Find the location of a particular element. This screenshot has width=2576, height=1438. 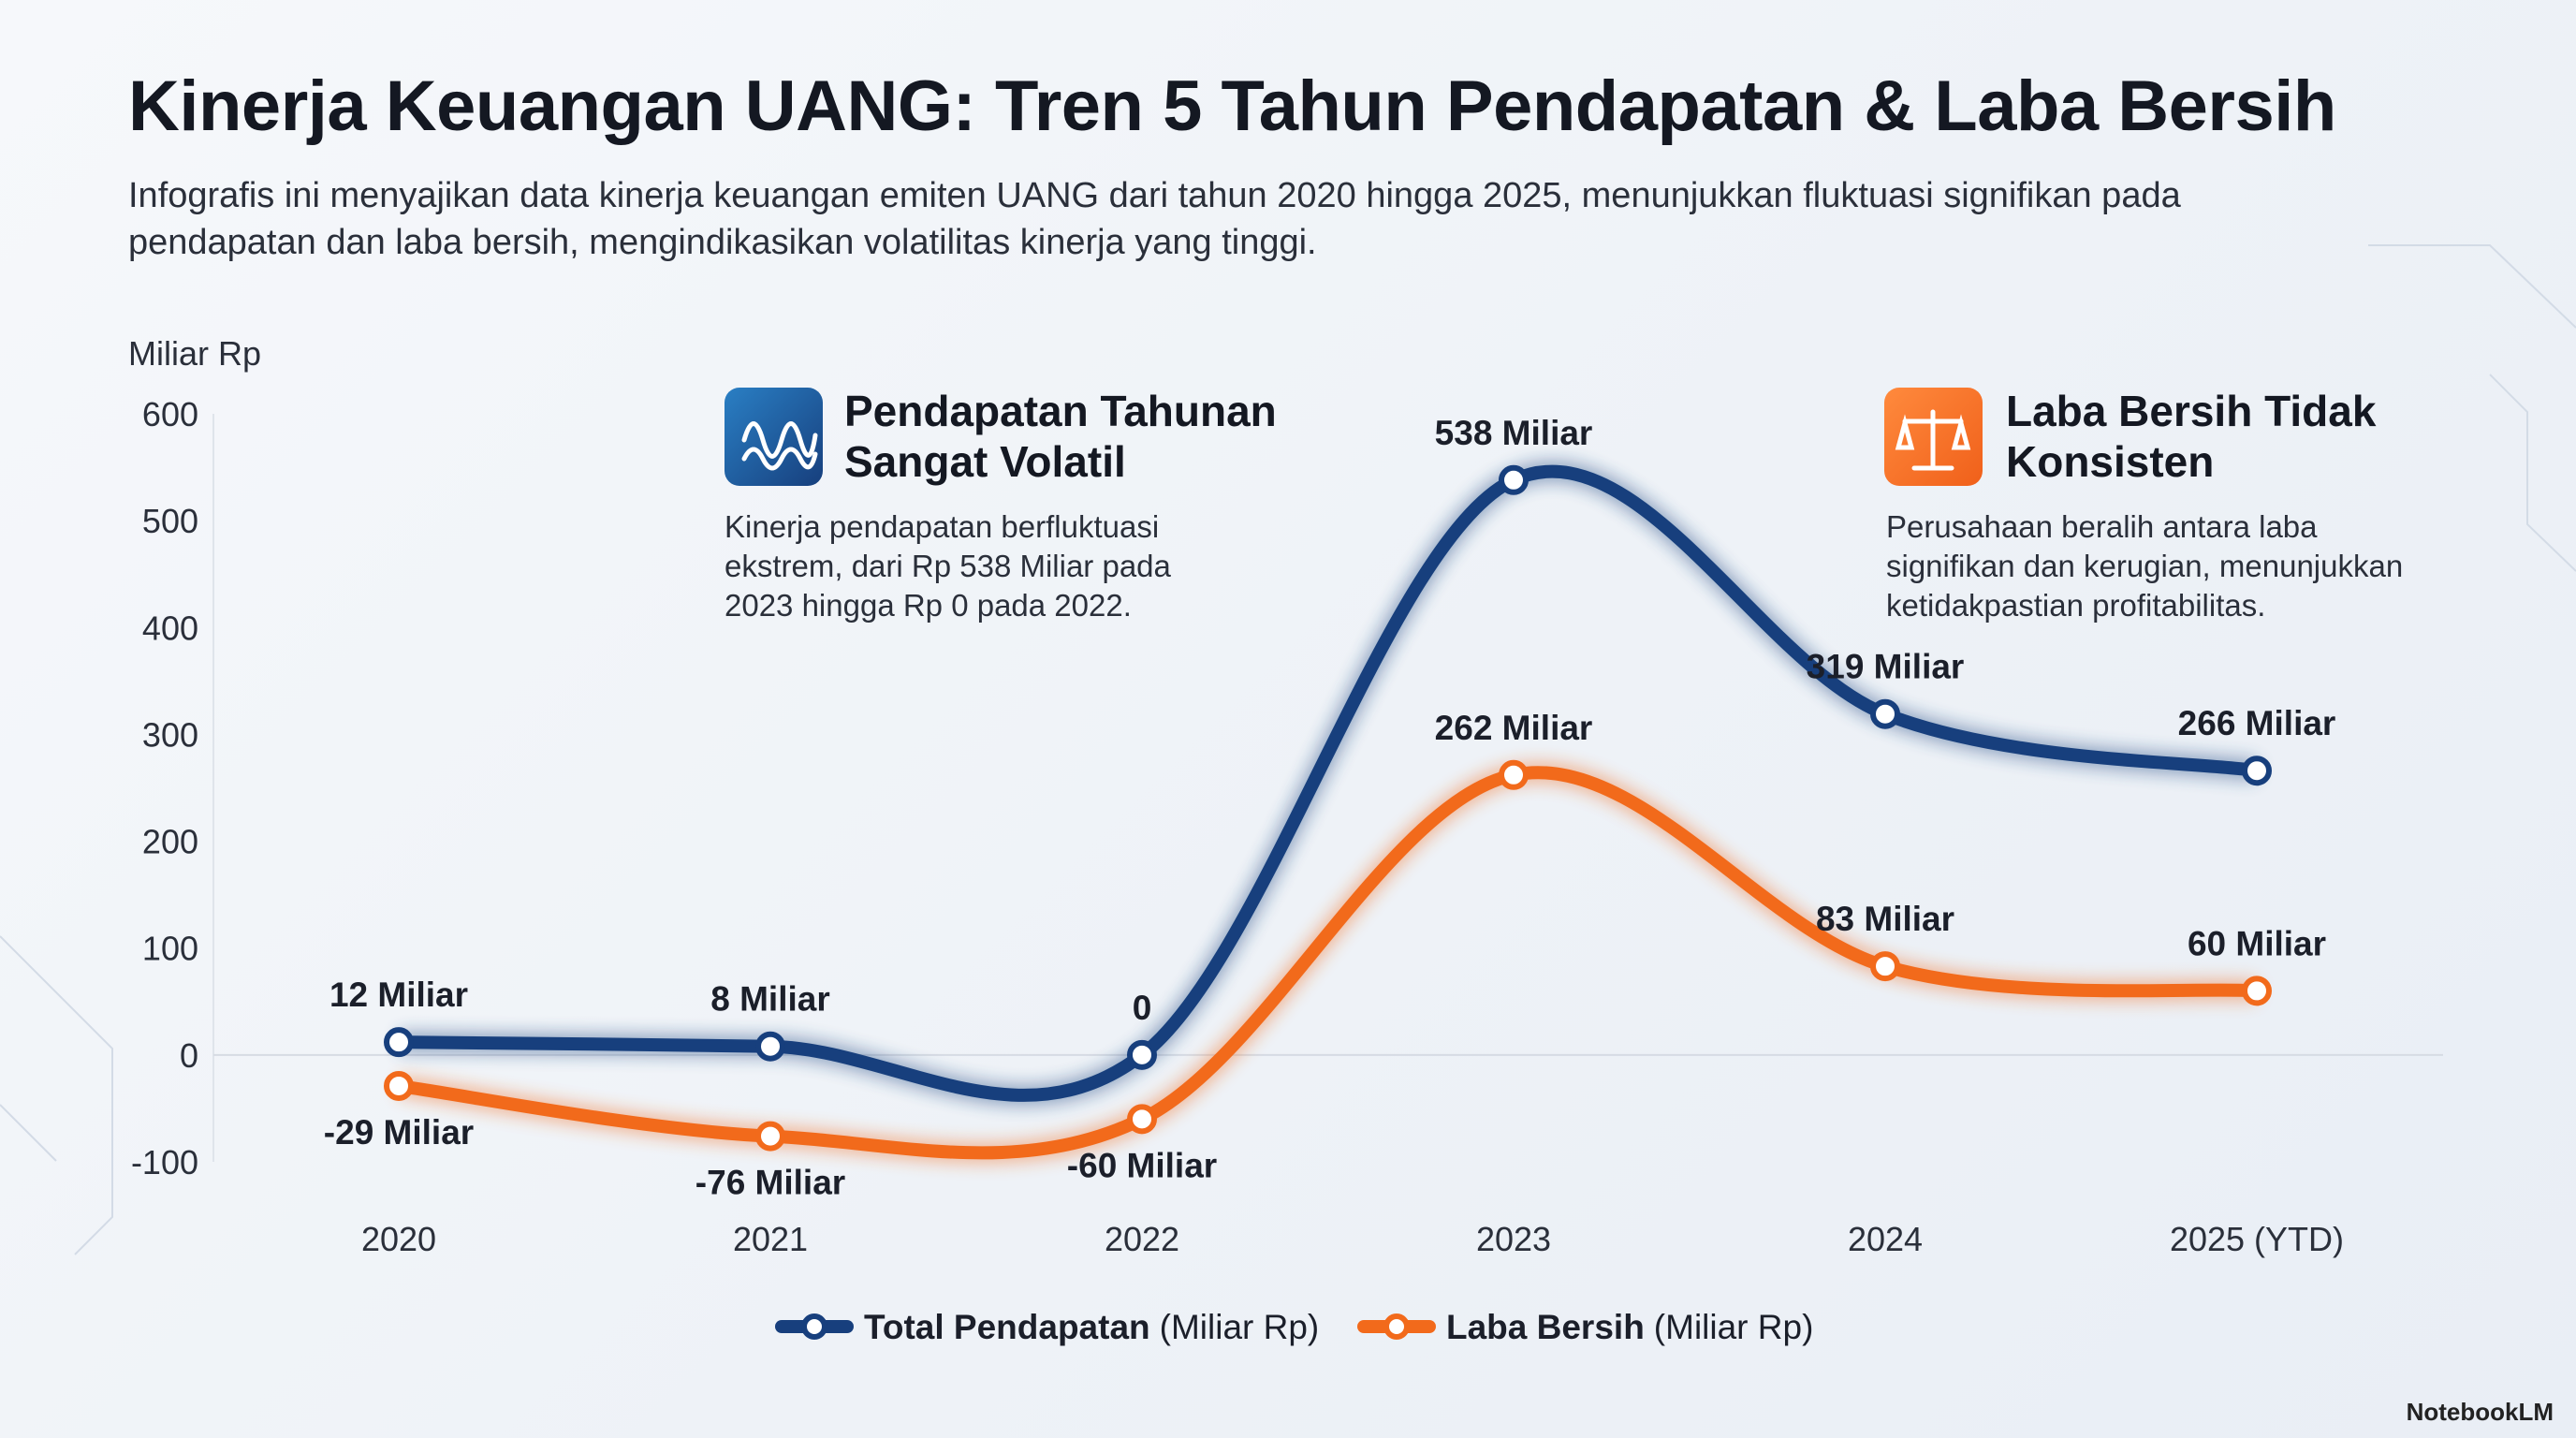

y-tick-label: 100 is located at coordinates (170, 949).